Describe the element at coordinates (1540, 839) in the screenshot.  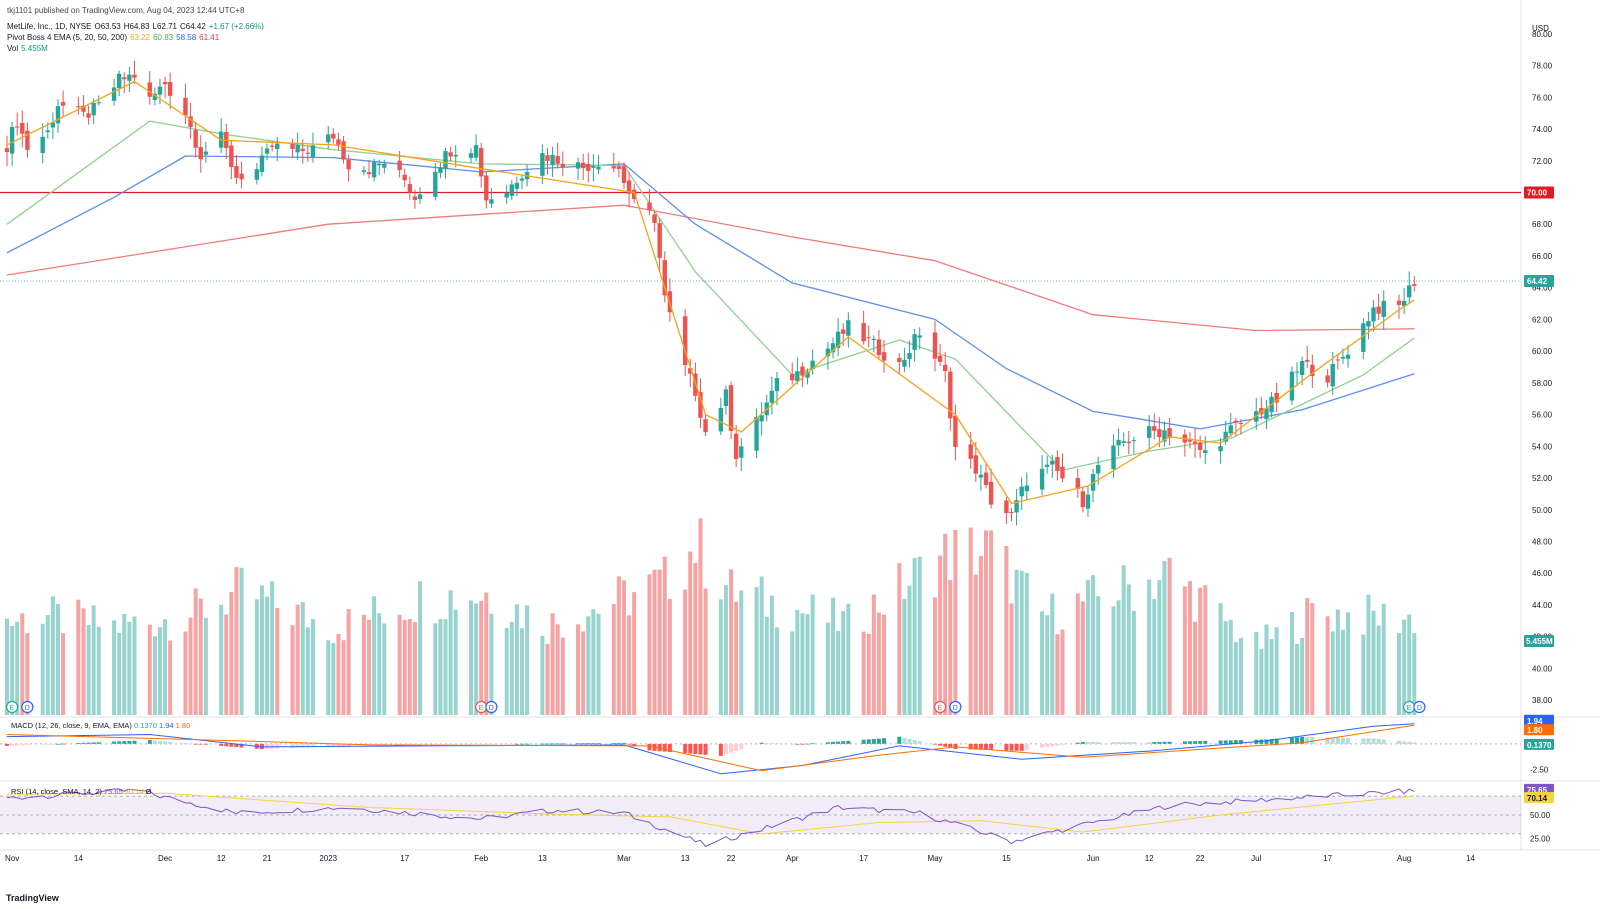
I see `rsi-tick-label: 25.00` at that location.